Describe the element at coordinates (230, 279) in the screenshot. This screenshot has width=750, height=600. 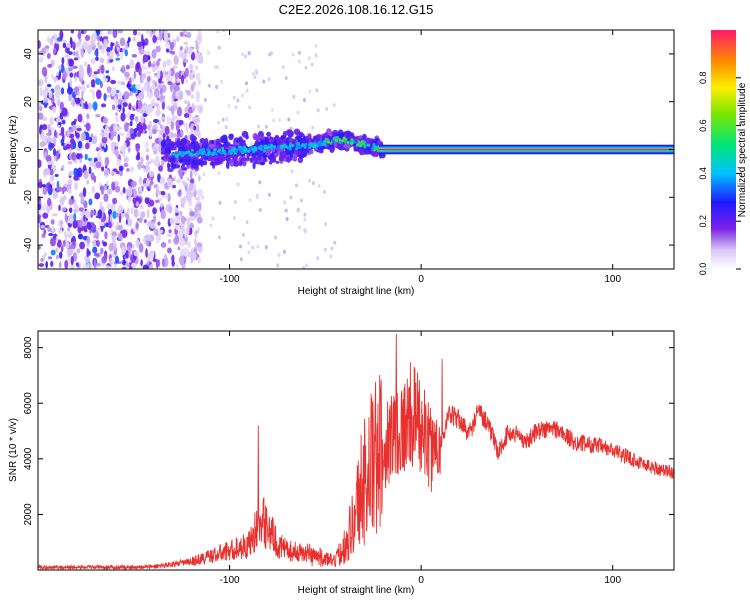
I see `spectrogram-x-tick-label: -100` at that location.